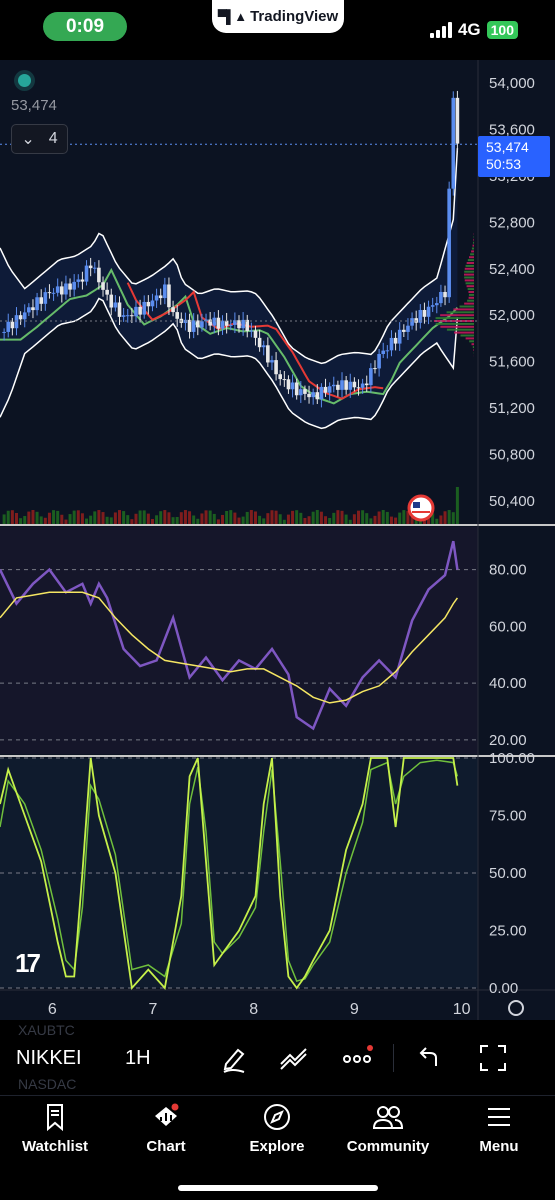  What do you see at coordinates (278, 16) in the screenshot?
I see `app-banner: ▀▌▲ TradingView` at bounding box center [278, 16].